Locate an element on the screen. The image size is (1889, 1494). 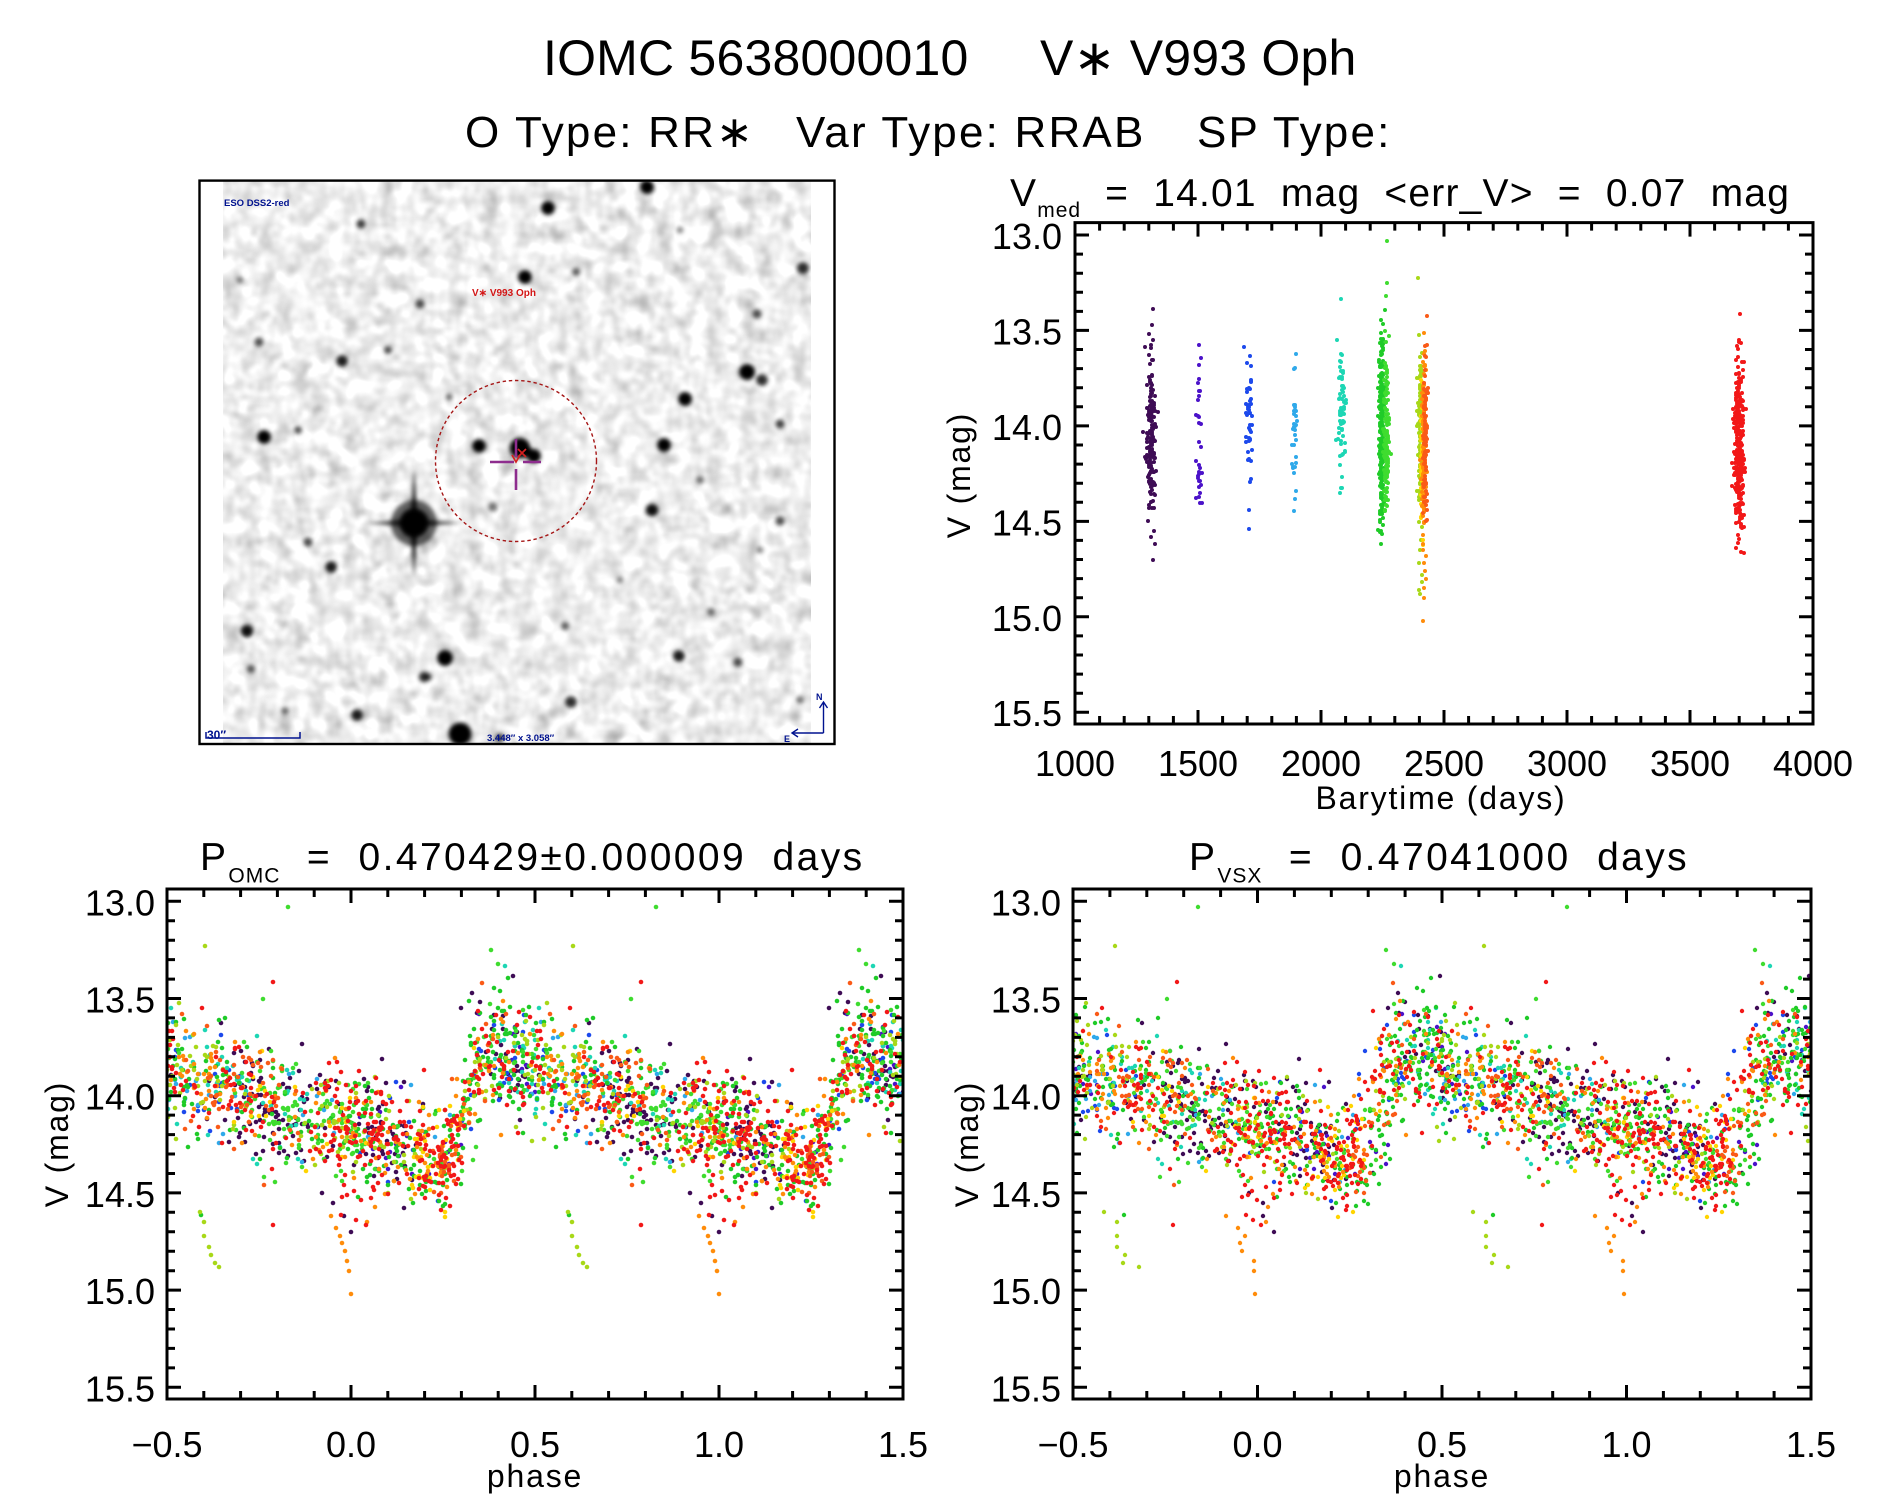
svg-text: N is located at coordinates (819, 697).